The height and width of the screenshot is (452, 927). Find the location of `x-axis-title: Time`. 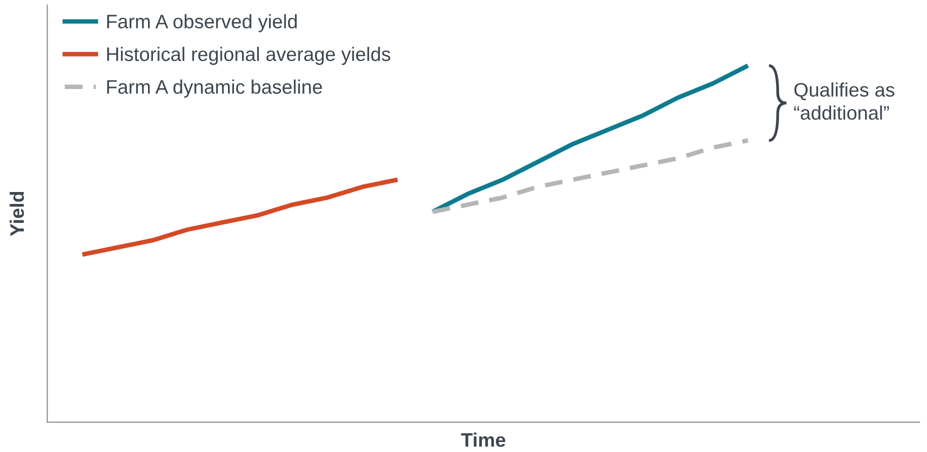

x-axis-title: Time is located at coordinates (483, 439).